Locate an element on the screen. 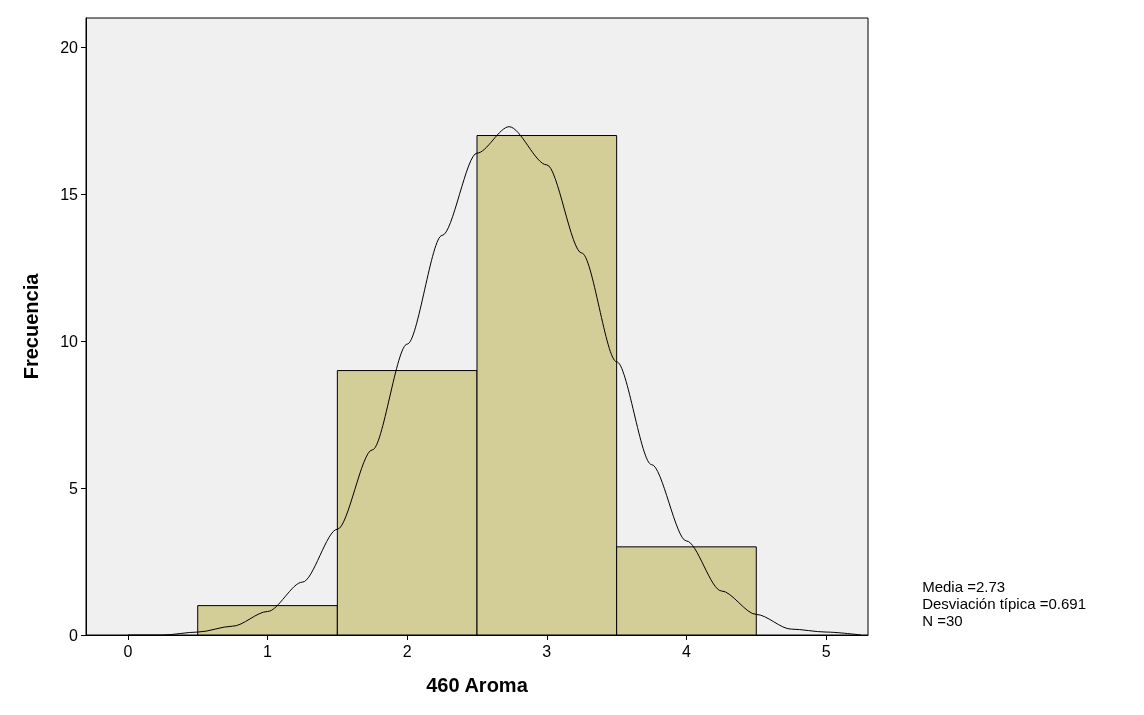  text: Media =2.73 is located at coordinates (964, 586).